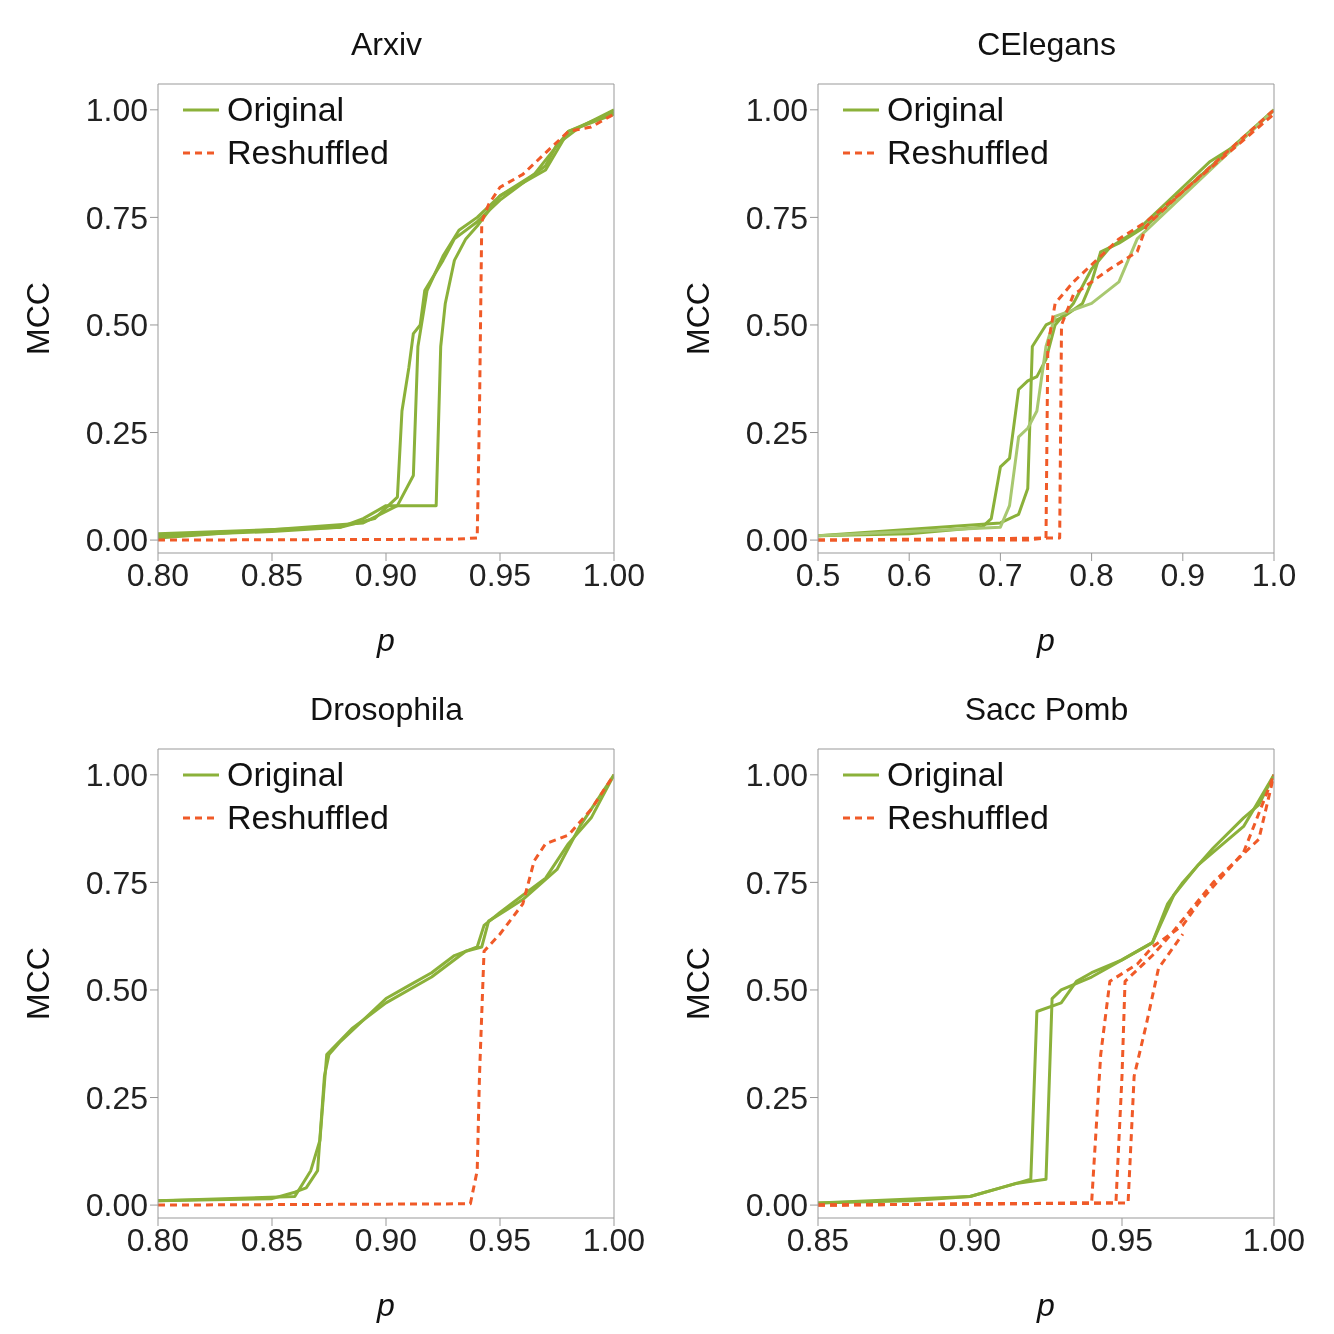 The image size is (1334, 1334). I want to click on chart-title: CElegans, so click(1046, 44).